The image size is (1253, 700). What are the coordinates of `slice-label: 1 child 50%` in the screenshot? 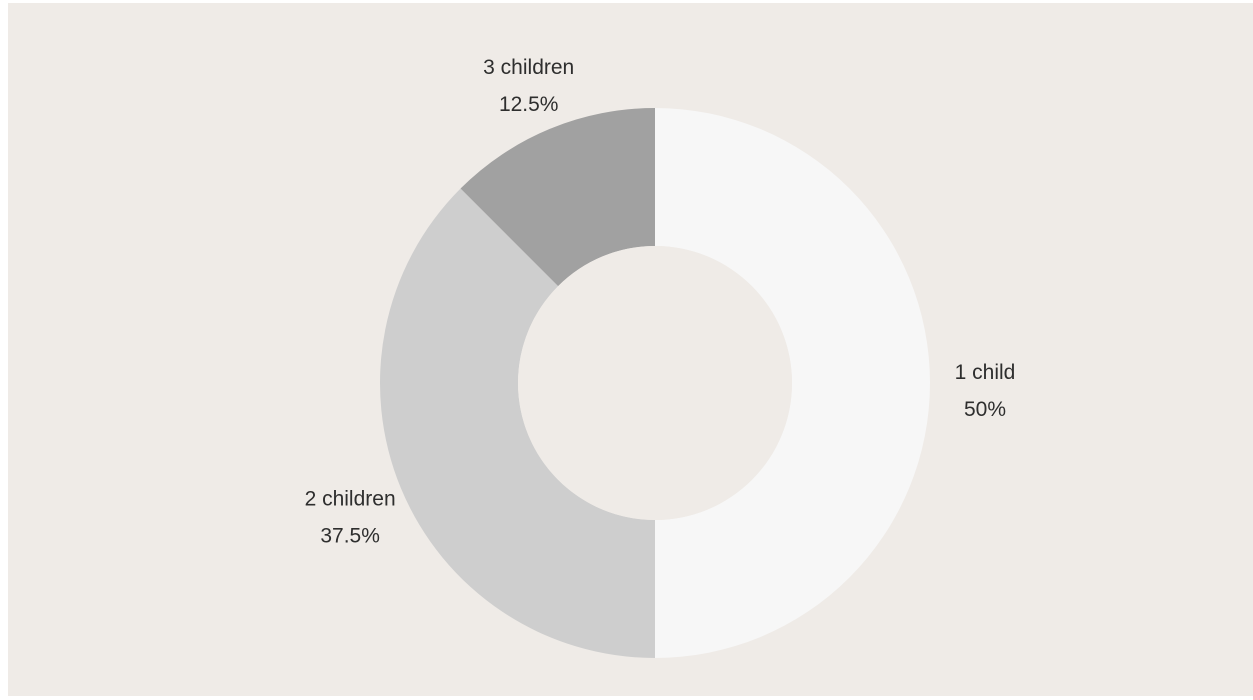 It's located at (985, 391).